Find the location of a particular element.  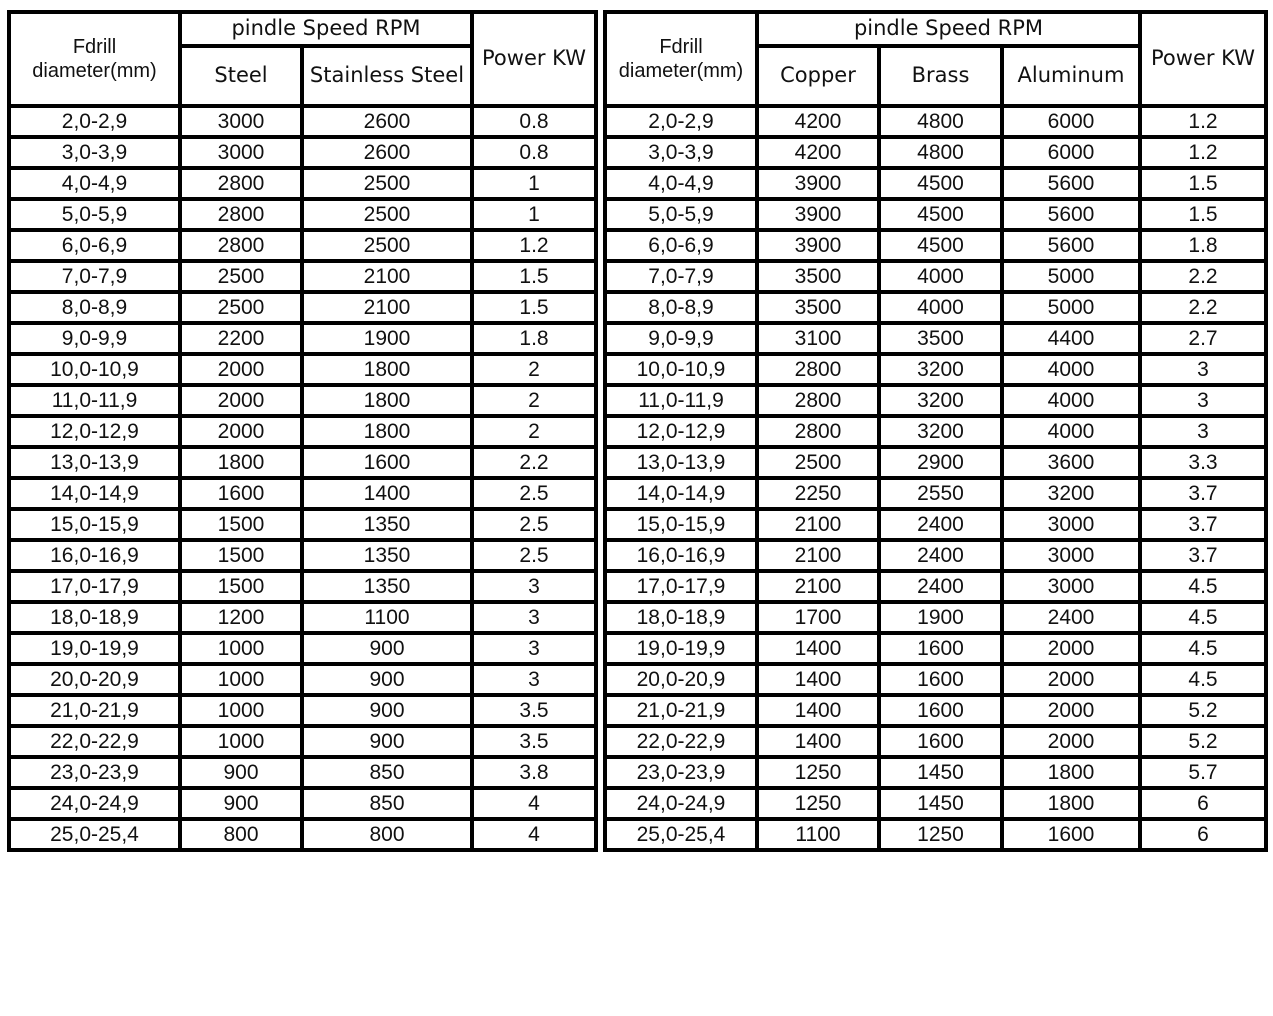

table-row: 13,0-13,9 1800 1600 2.2 is located at coordinates (302, 462).